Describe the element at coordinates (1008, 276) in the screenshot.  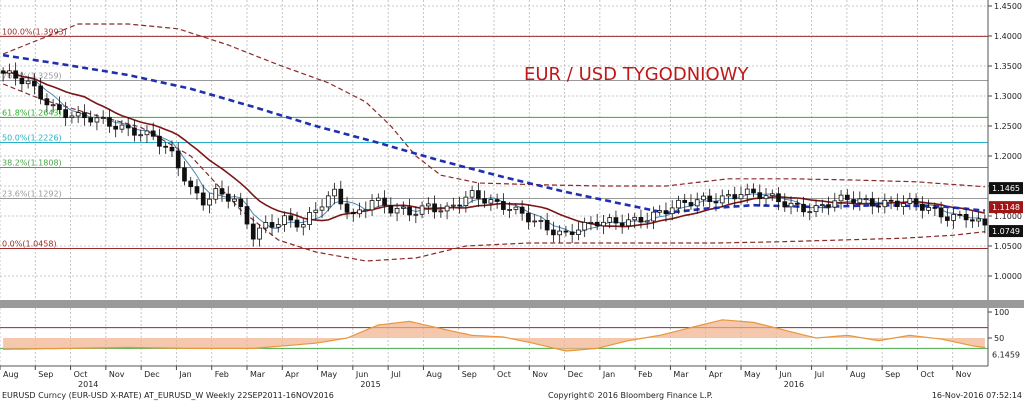
I see `price-tick-label: 1.0000` at that location.